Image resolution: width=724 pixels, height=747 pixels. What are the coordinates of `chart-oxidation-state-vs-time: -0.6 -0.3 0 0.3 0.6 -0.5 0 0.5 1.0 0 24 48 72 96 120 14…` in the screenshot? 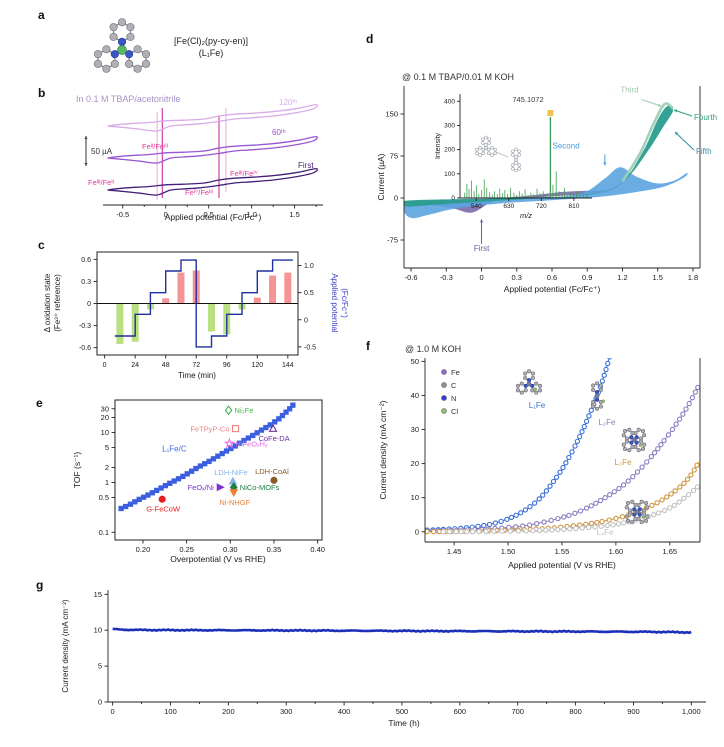 It's located at (196, 315).